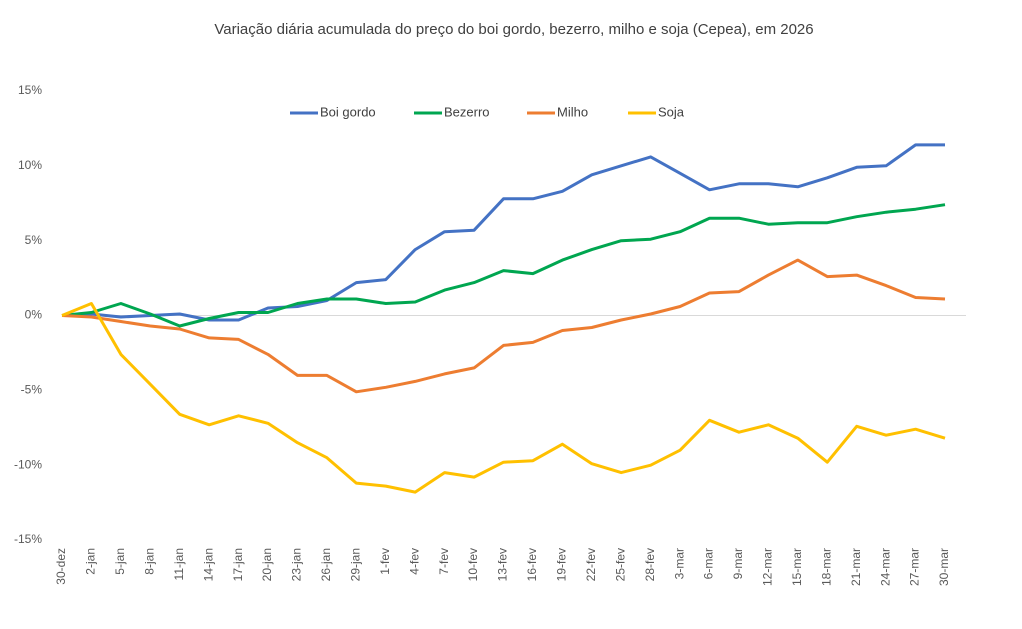  What do you see at coordinates (91, 561) in the screenshot?
I see `x-tick-label: 2-jan` at bounding box center [91, 561].